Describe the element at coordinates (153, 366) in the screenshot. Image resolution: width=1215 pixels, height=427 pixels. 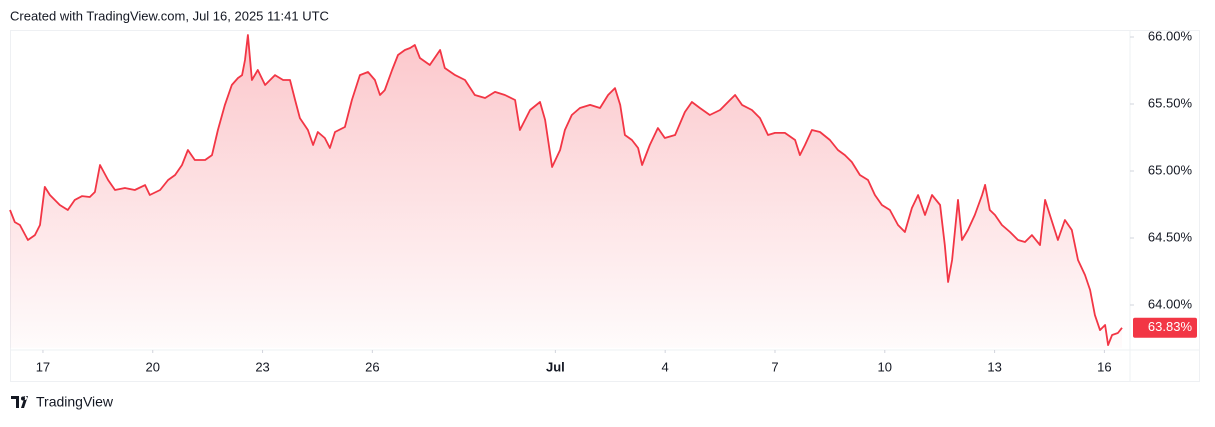
I see `x-tick-label: 20` at that location.